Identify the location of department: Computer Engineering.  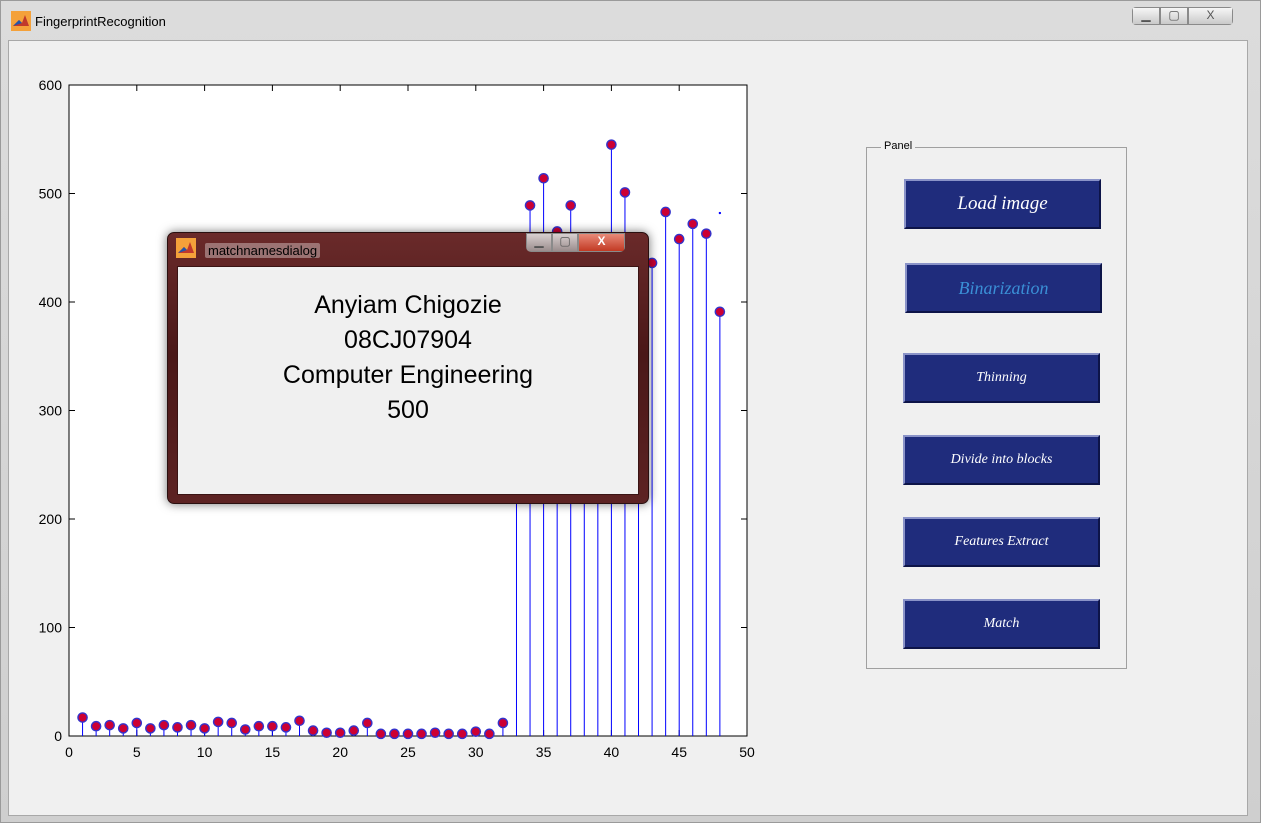
(408, 375).